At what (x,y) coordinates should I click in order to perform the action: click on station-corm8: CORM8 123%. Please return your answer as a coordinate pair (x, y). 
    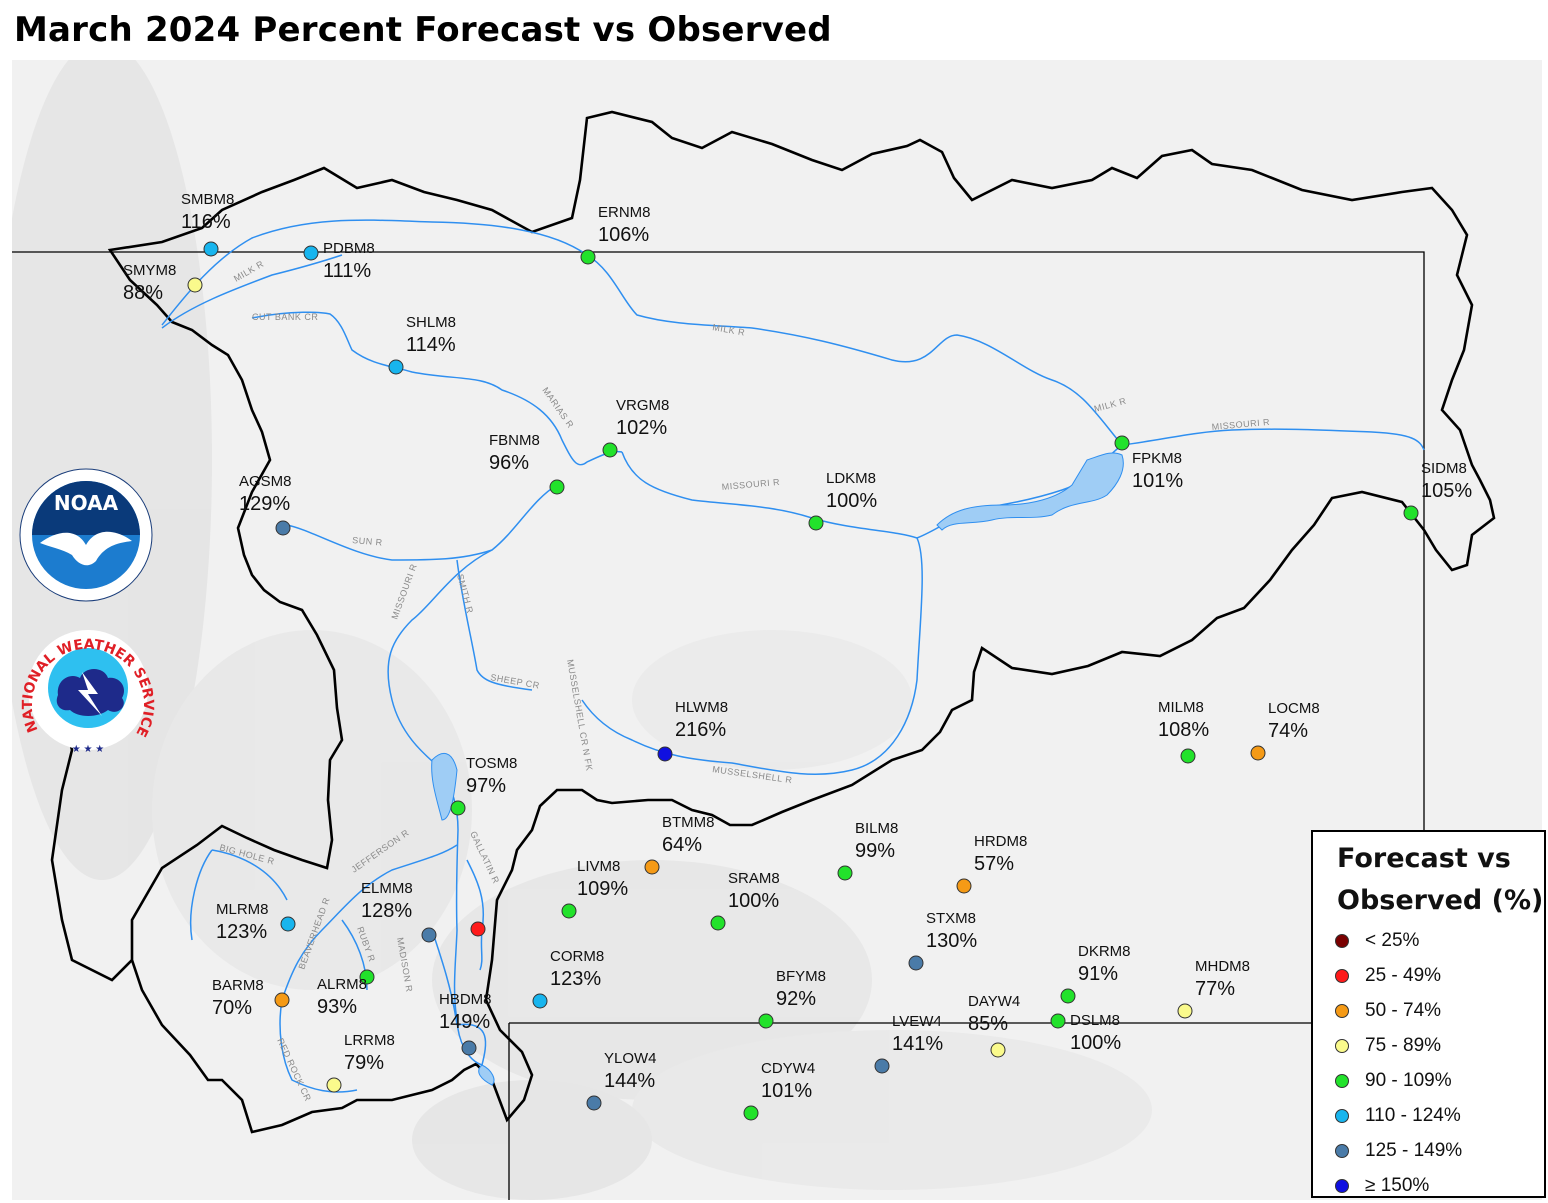
    Looking at the image, I should click on (568, 978).